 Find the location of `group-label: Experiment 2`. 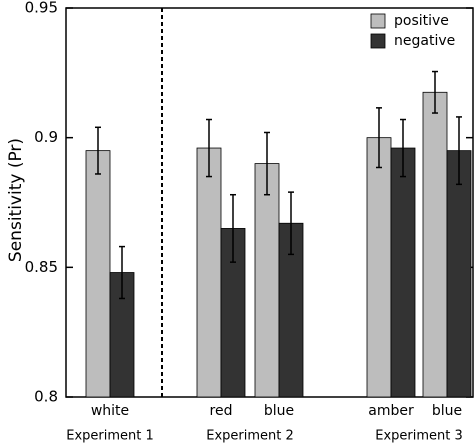

group-label: Experiment 2 is located at coordinates (250, 436).